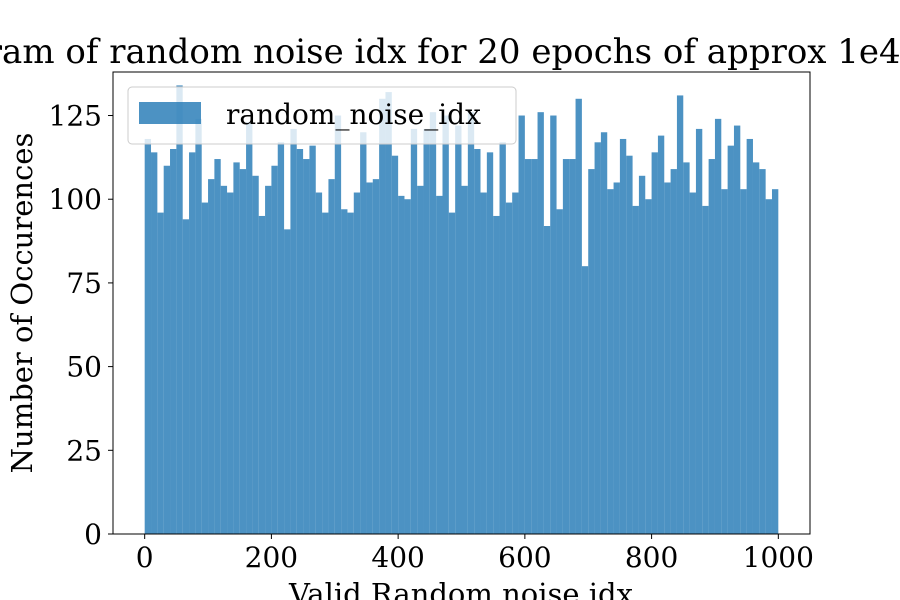 The height and width of the screenshot is (600, 900). Describe the element at coordinates (524, 557) in the screenshot. I see `x-tick-label: 600` at that location.